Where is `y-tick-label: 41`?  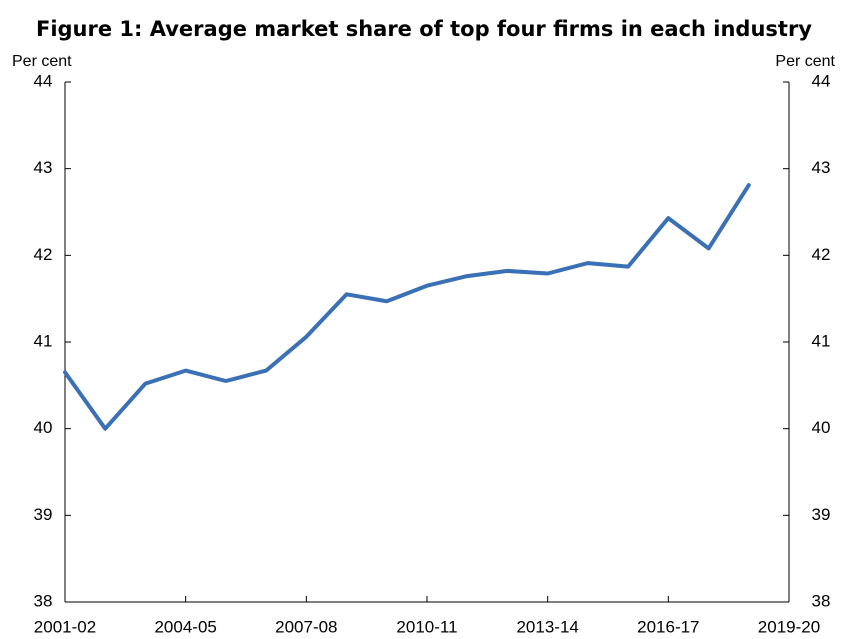 y-tick-label: 41 is located at coordinates (43, 340).